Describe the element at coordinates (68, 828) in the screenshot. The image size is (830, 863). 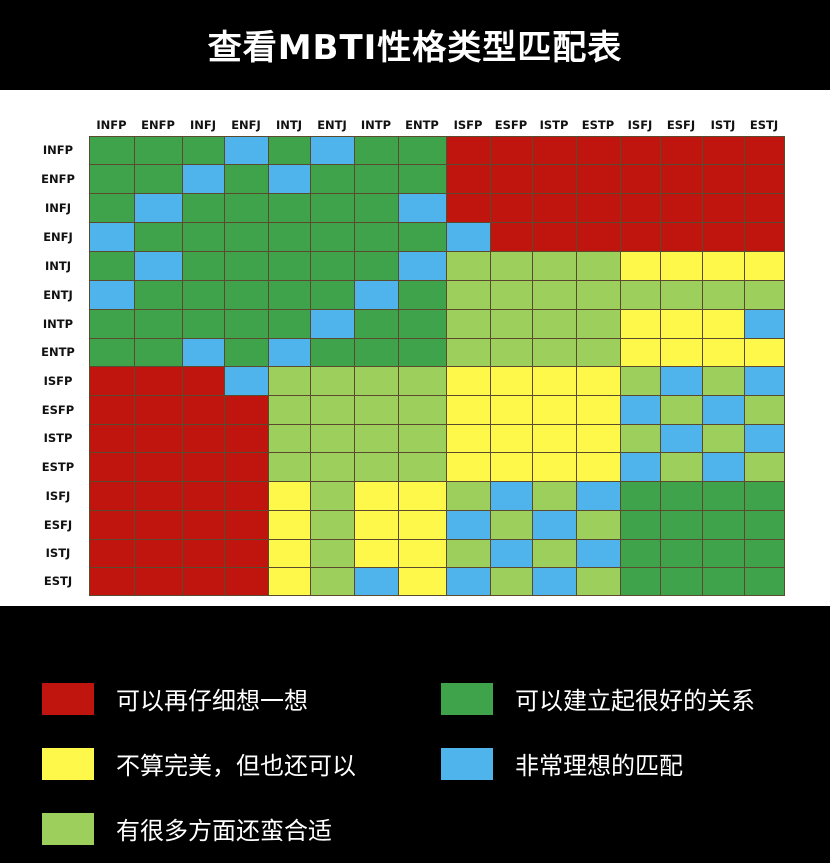
I see `legend-swatch` at that location.